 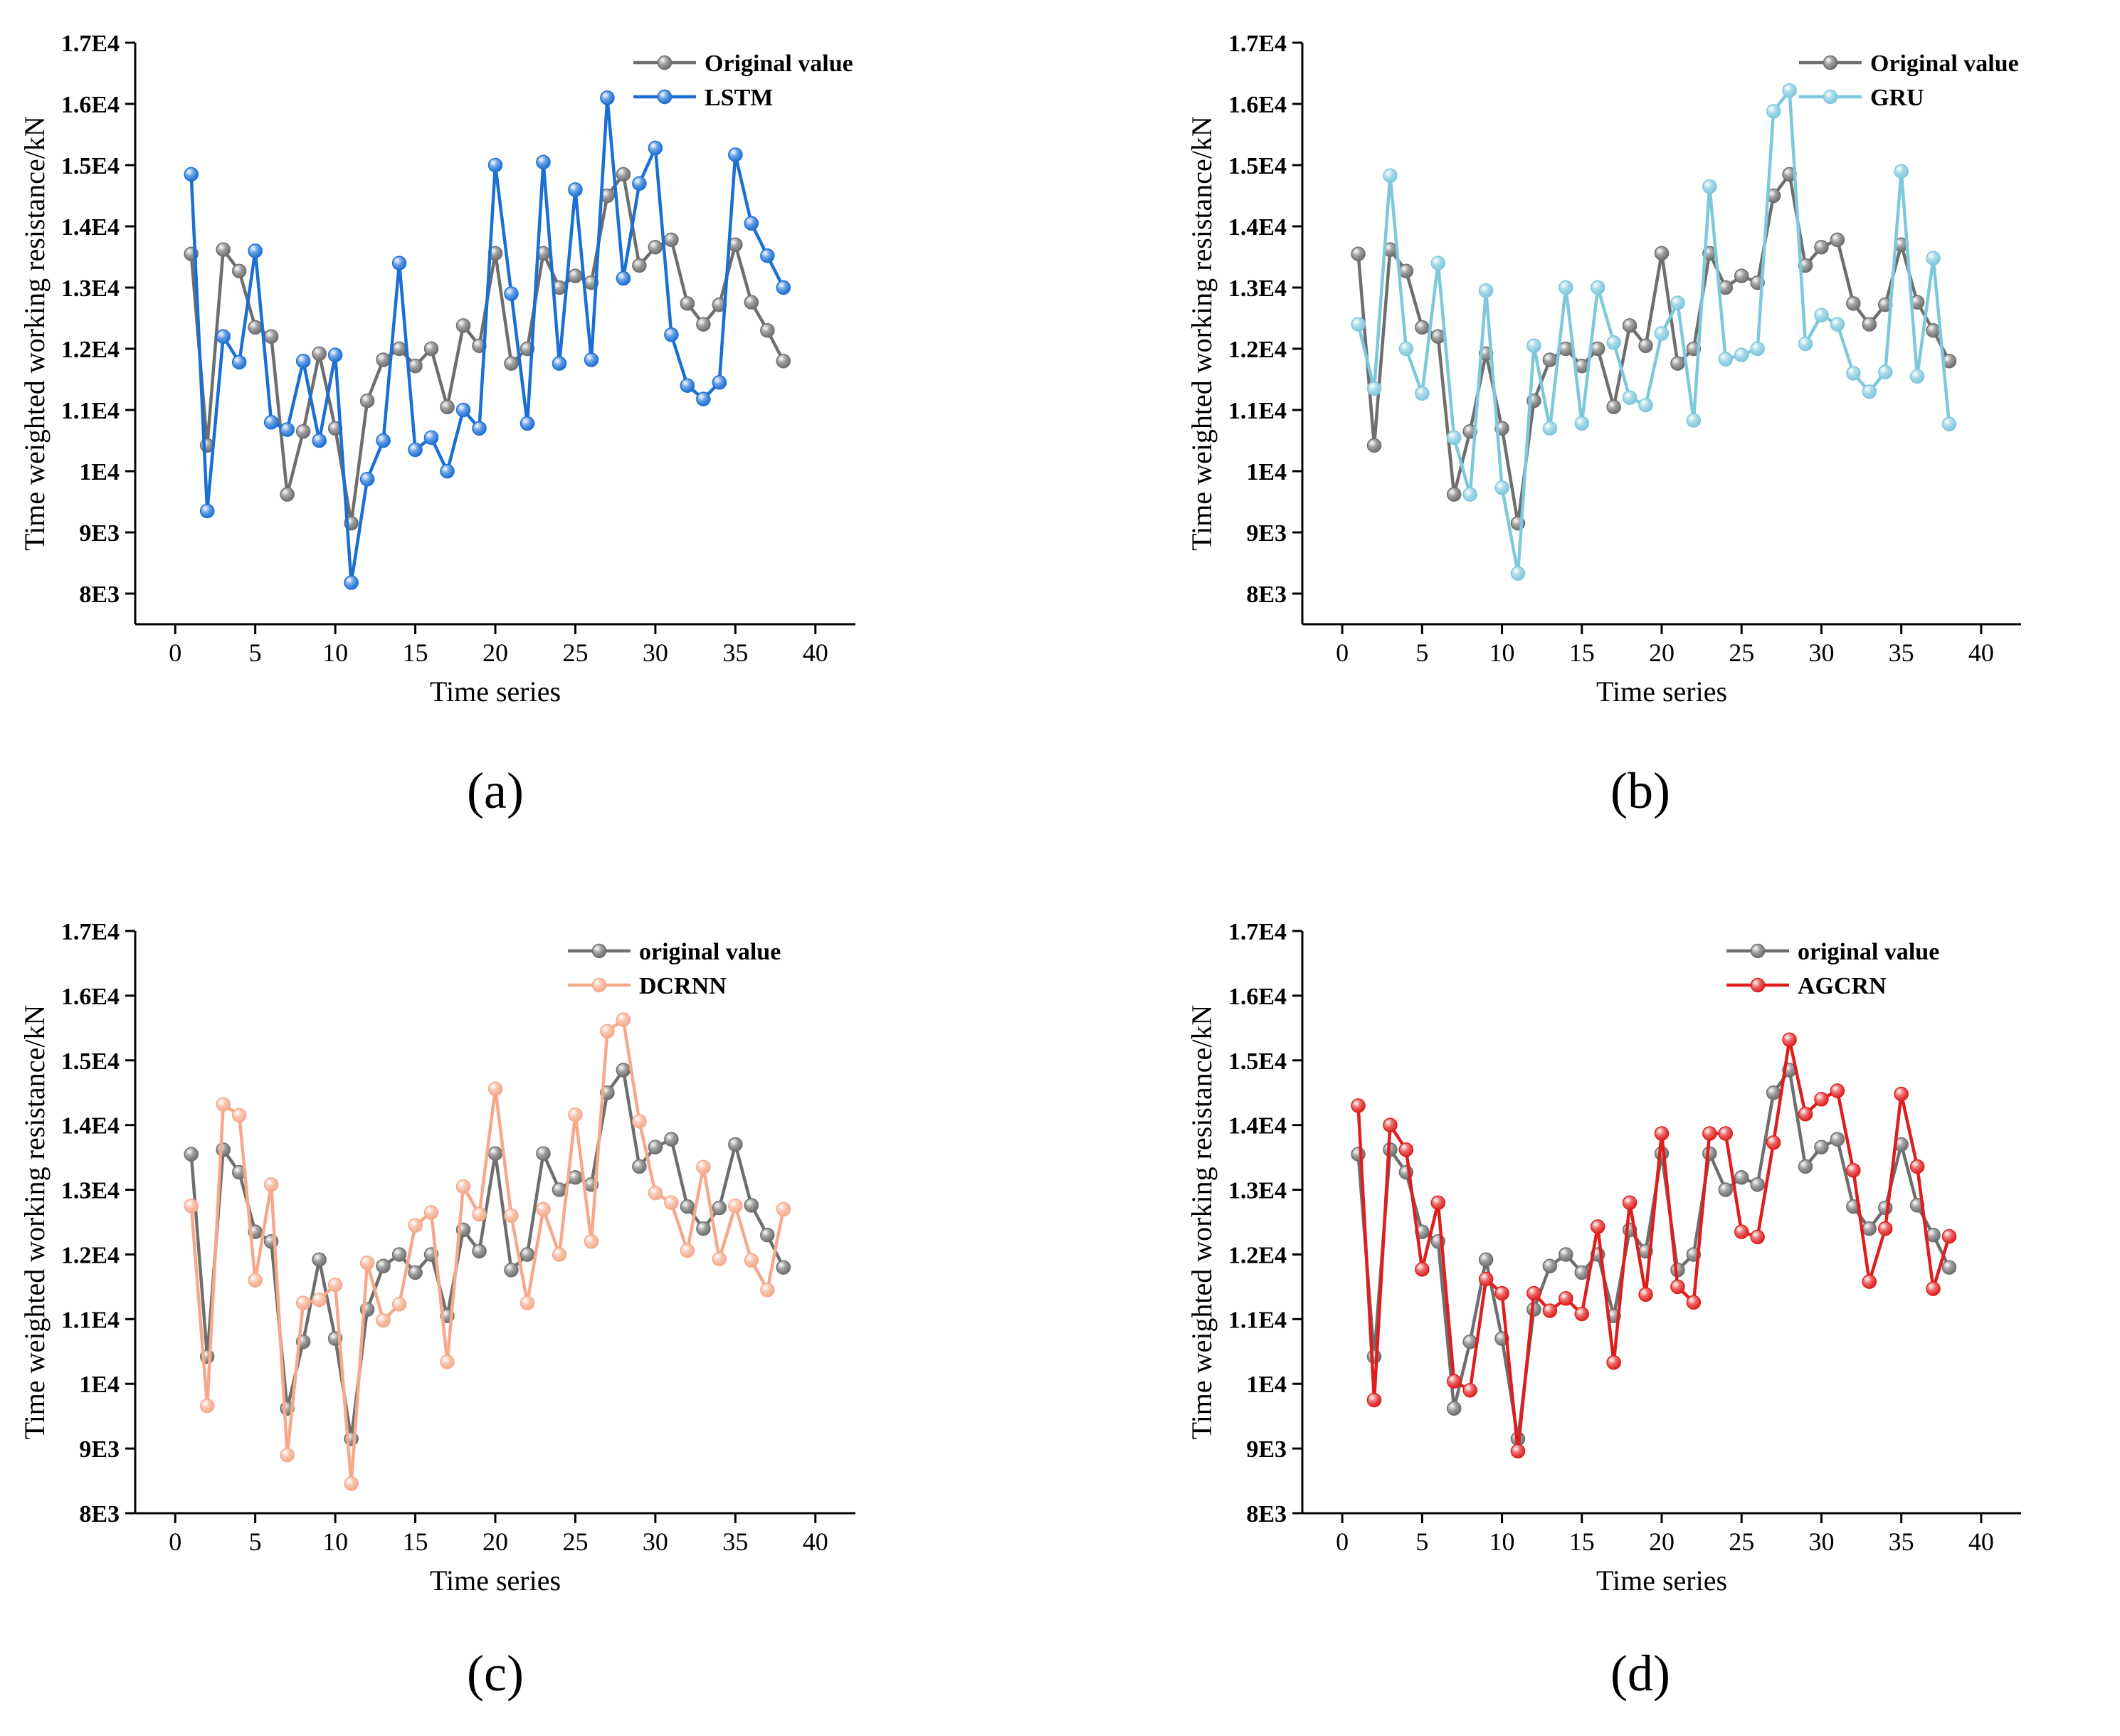 I want to click on panel-label: (c), so click(x=496, y=1673).